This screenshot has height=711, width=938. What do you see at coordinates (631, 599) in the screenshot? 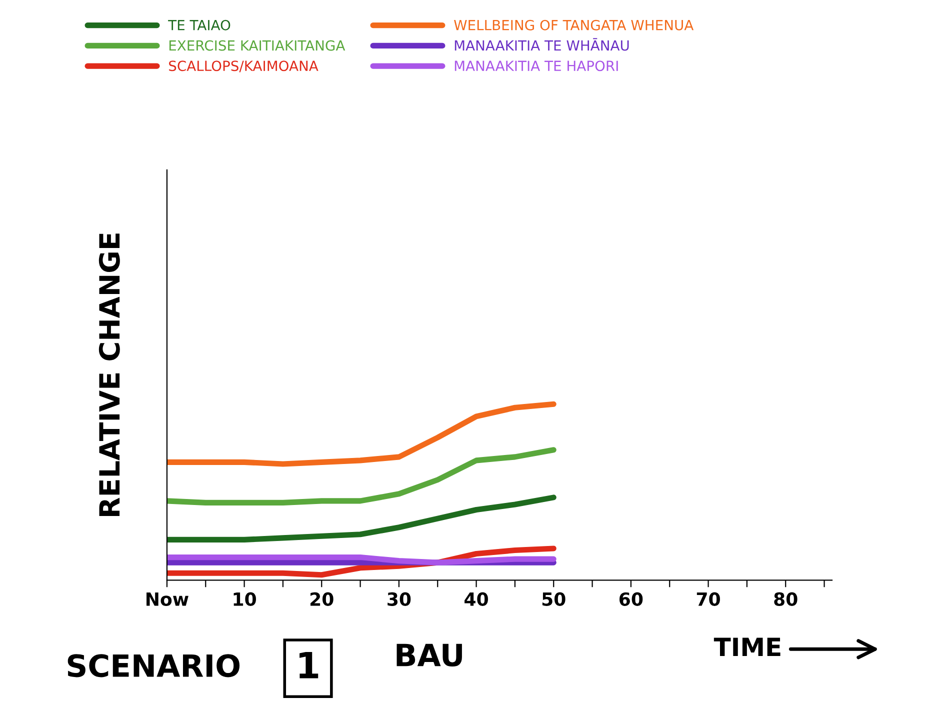
I see `x-tick-label: 60` at bounding box center [631, 599].